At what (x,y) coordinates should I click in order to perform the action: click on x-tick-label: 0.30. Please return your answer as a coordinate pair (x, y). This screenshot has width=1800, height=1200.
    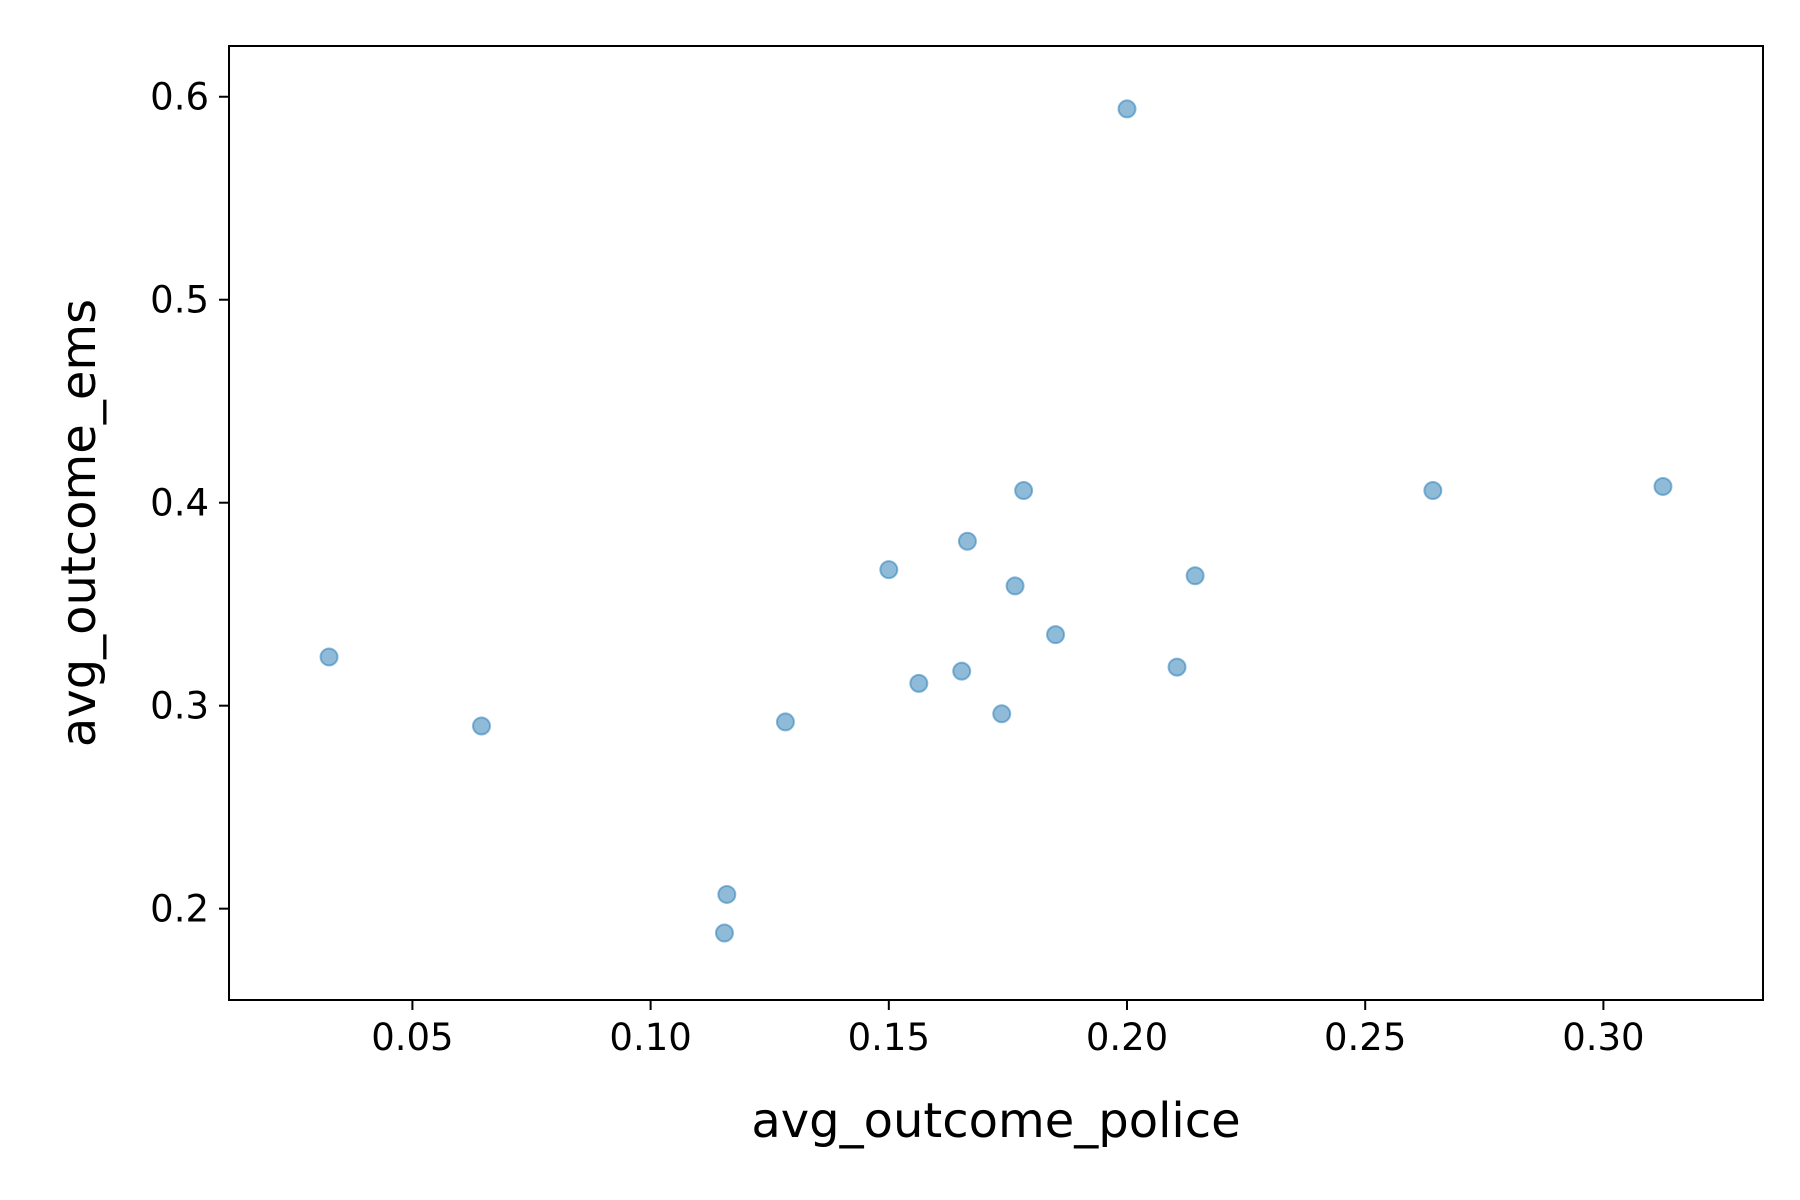
    Looking at the image, I should click on (1603, 1037).